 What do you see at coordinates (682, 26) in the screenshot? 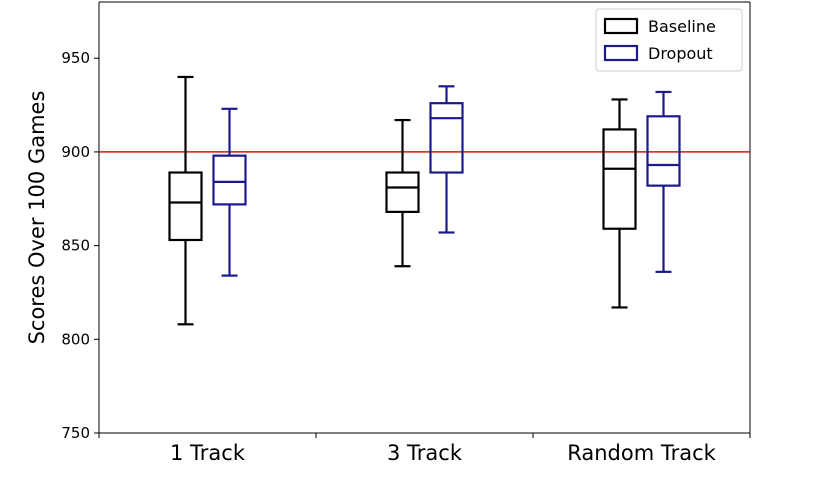
I see `legend-label: Baseline` at bounding box center [682, 26].